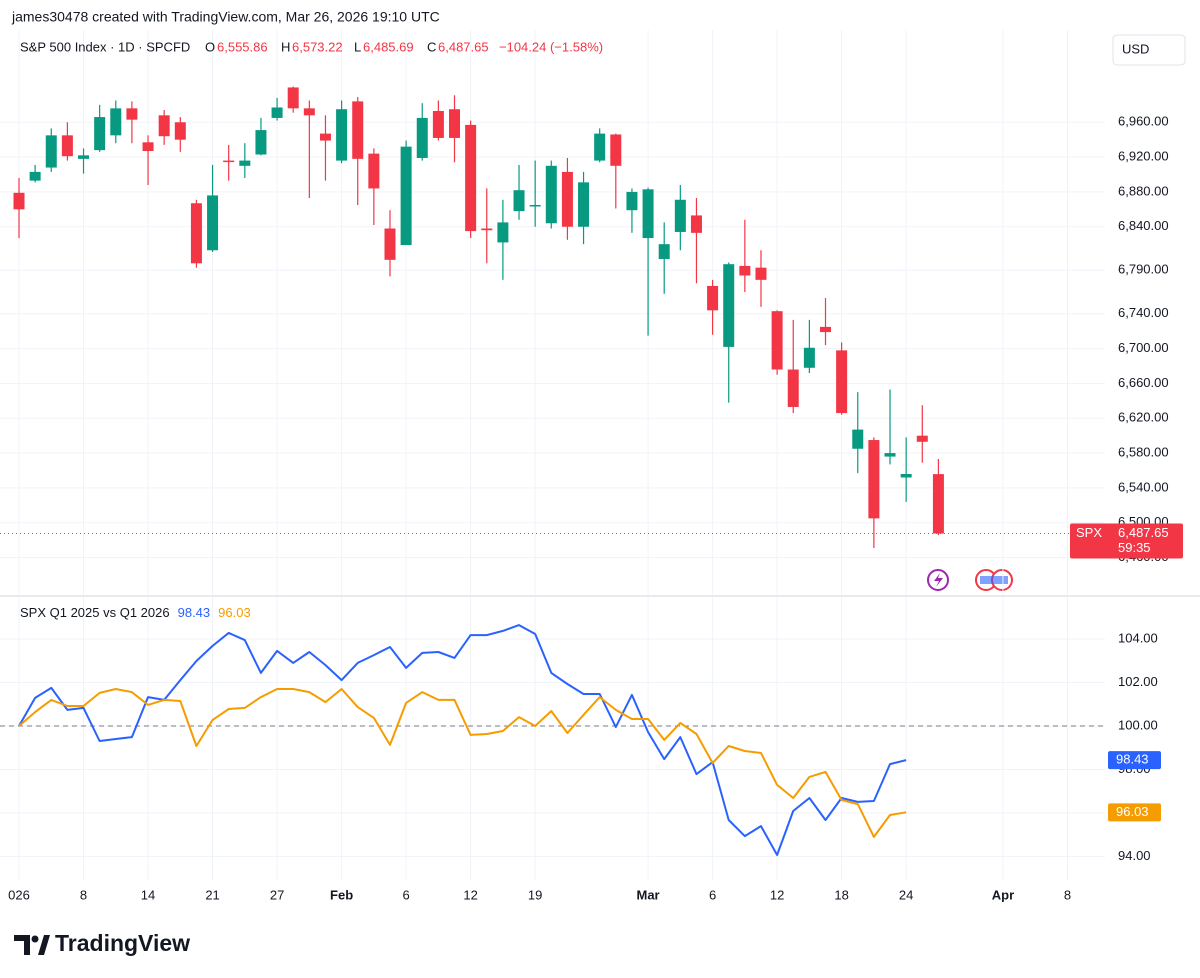  What do you see at coordinates (994, 580) in the screenshot?
I see `event-flag` at bounding box center [994, 580].